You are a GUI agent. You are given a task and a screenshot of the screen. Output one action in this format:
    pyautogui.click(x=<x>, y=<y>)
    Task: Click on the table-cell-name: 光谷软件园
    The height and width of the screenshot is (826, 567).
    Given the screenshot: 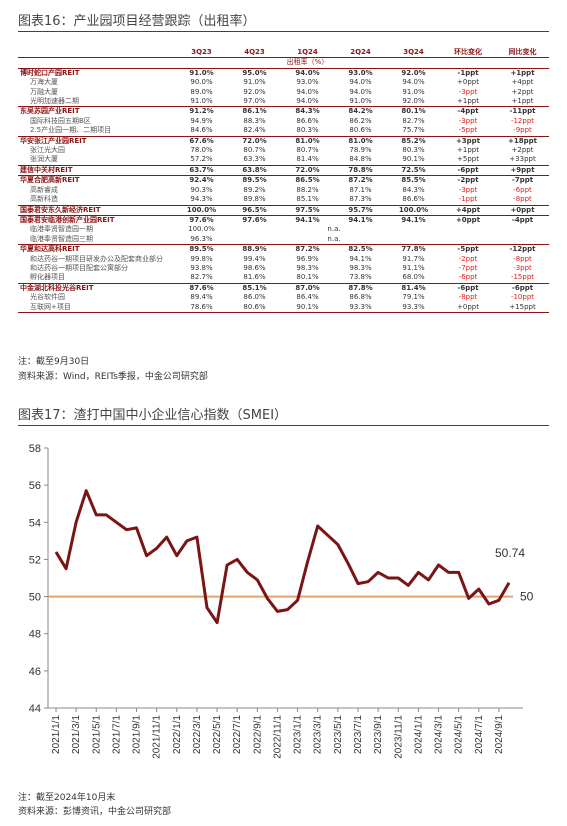 What is the action you would take?
    pyautogui.click(x=47, y=297)
    